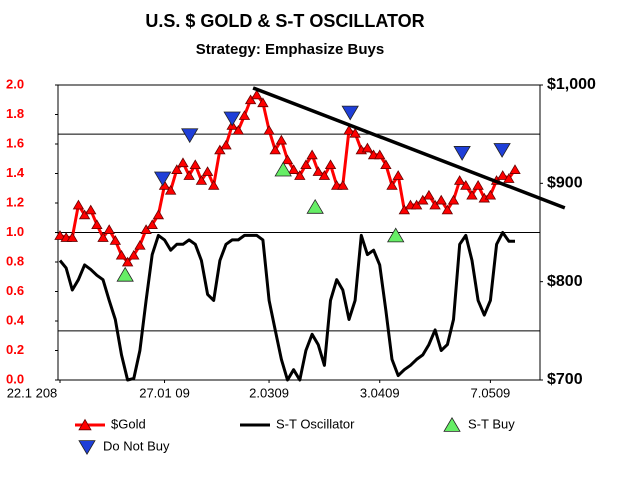 The image size is (620, 478). I want to click on y-tick-label: 0.2, so click(15, 349).